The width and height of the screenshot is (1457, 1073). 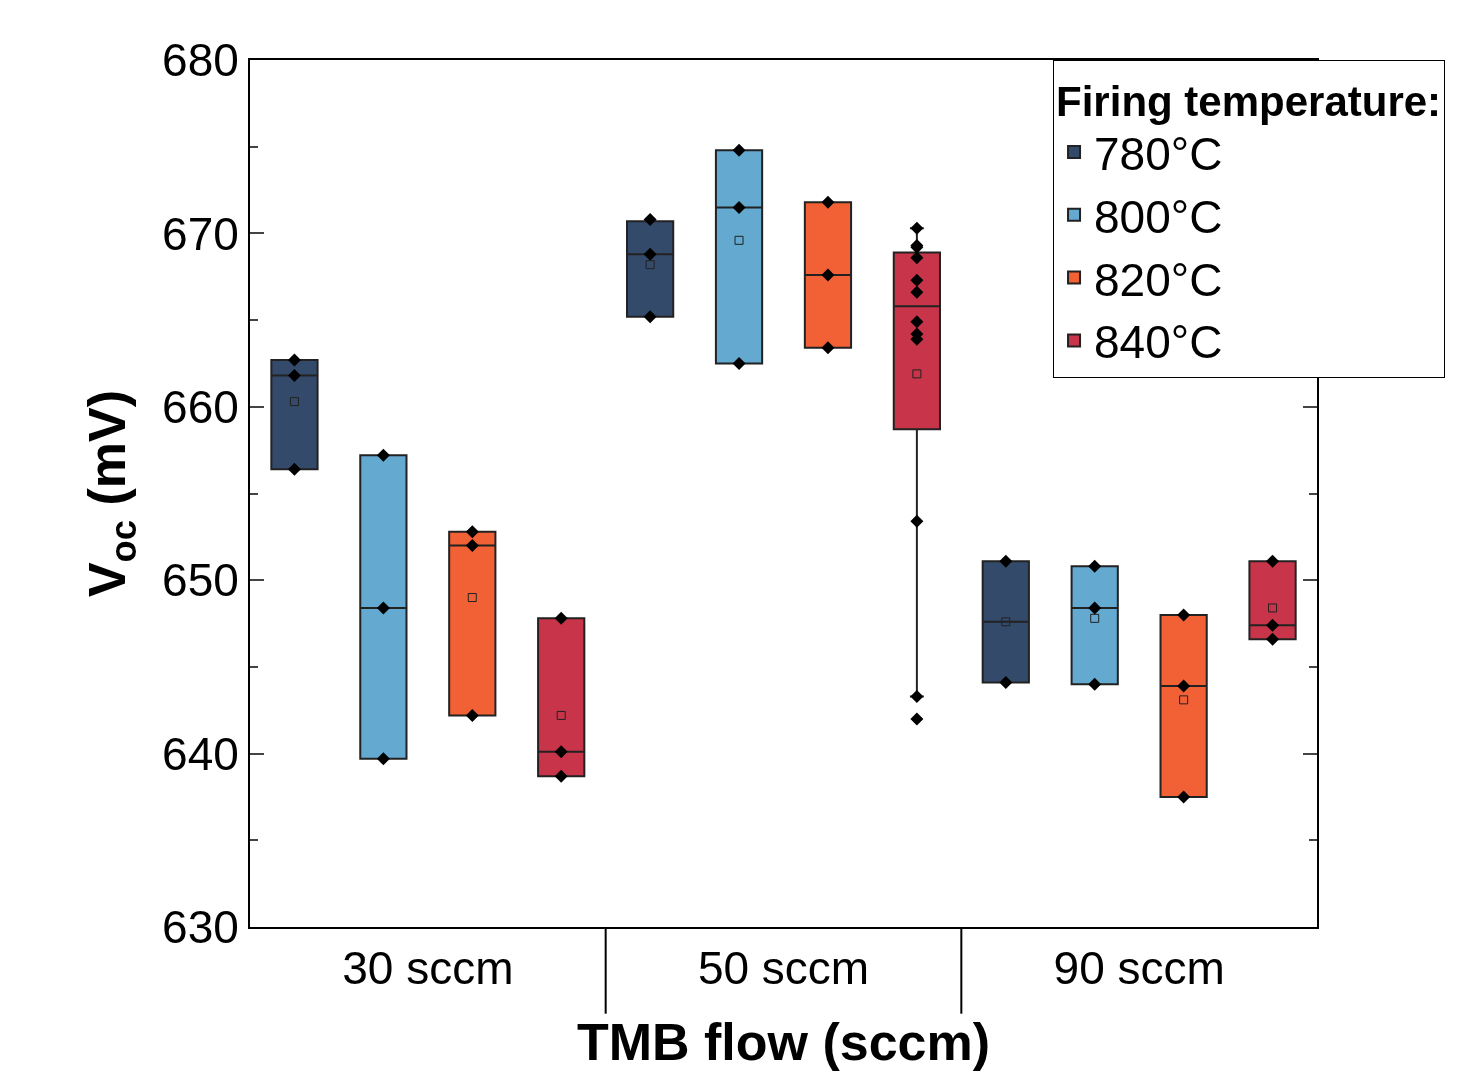 I want to click on x-tick-label: 30 sccm, so click(x=428, y=968).